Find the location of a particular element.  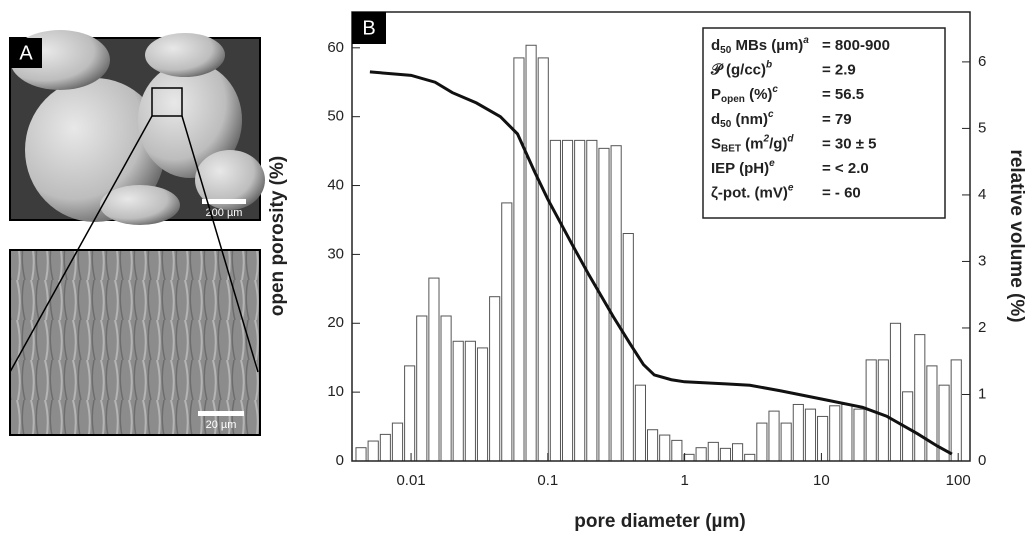

inset-label-part: ζ-pot. (mV) is located at coordinates (749, 193).